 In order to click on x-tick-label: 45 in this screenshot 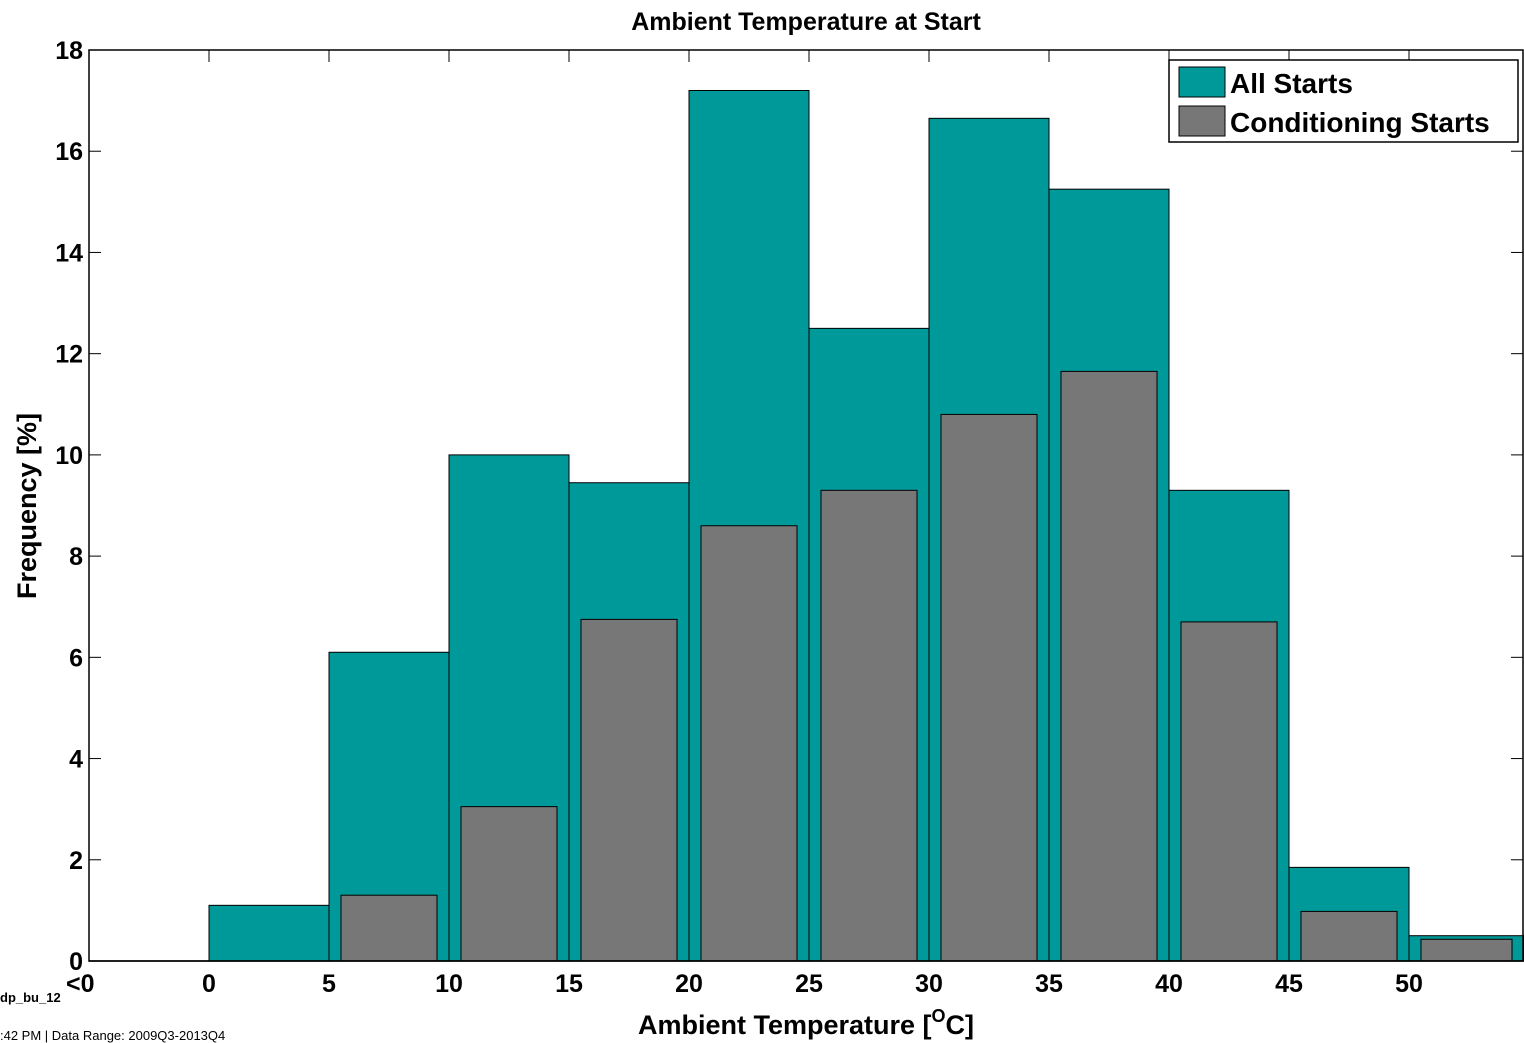, I will do `click(1289, 984)`.